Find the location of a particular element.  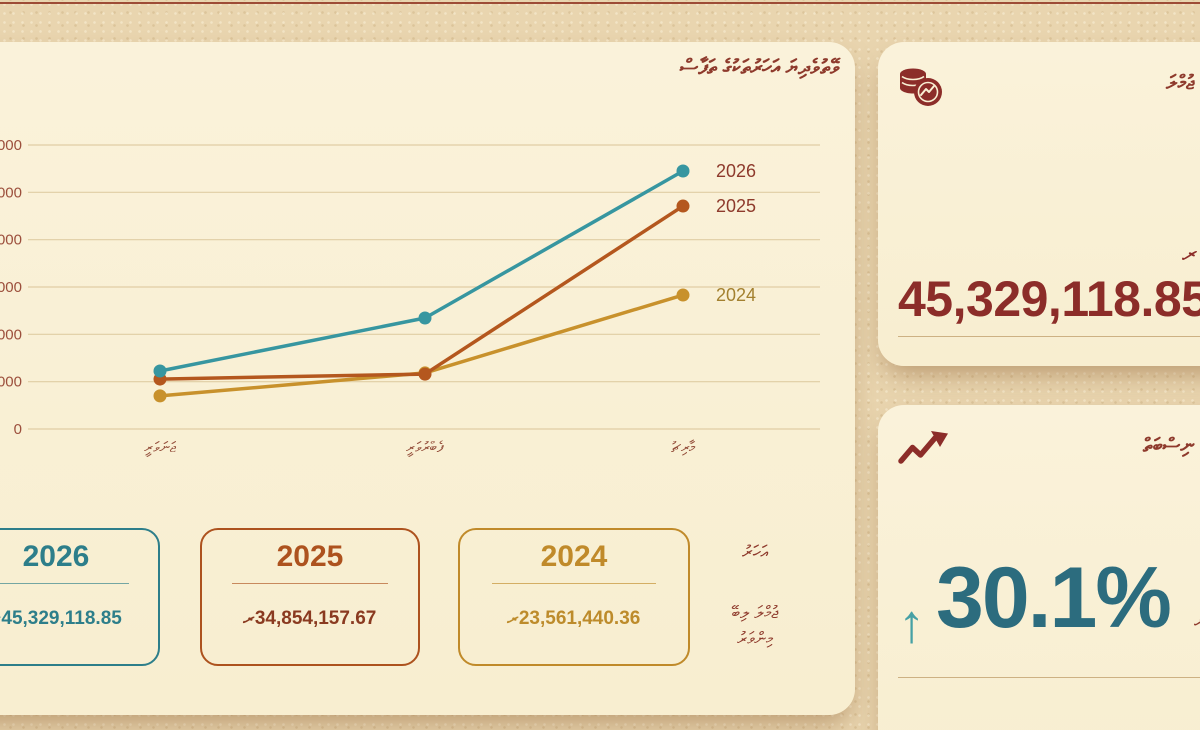

growth-stat-card: ނިސްބަތް ↑ 30.1% ރ is located at coordinates (1039, 567).